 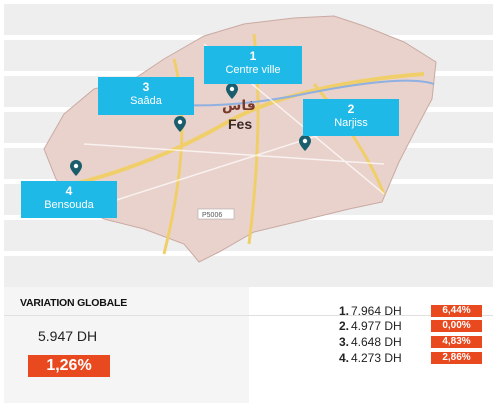 I want to click on major-road, so click(x=349, y=139).